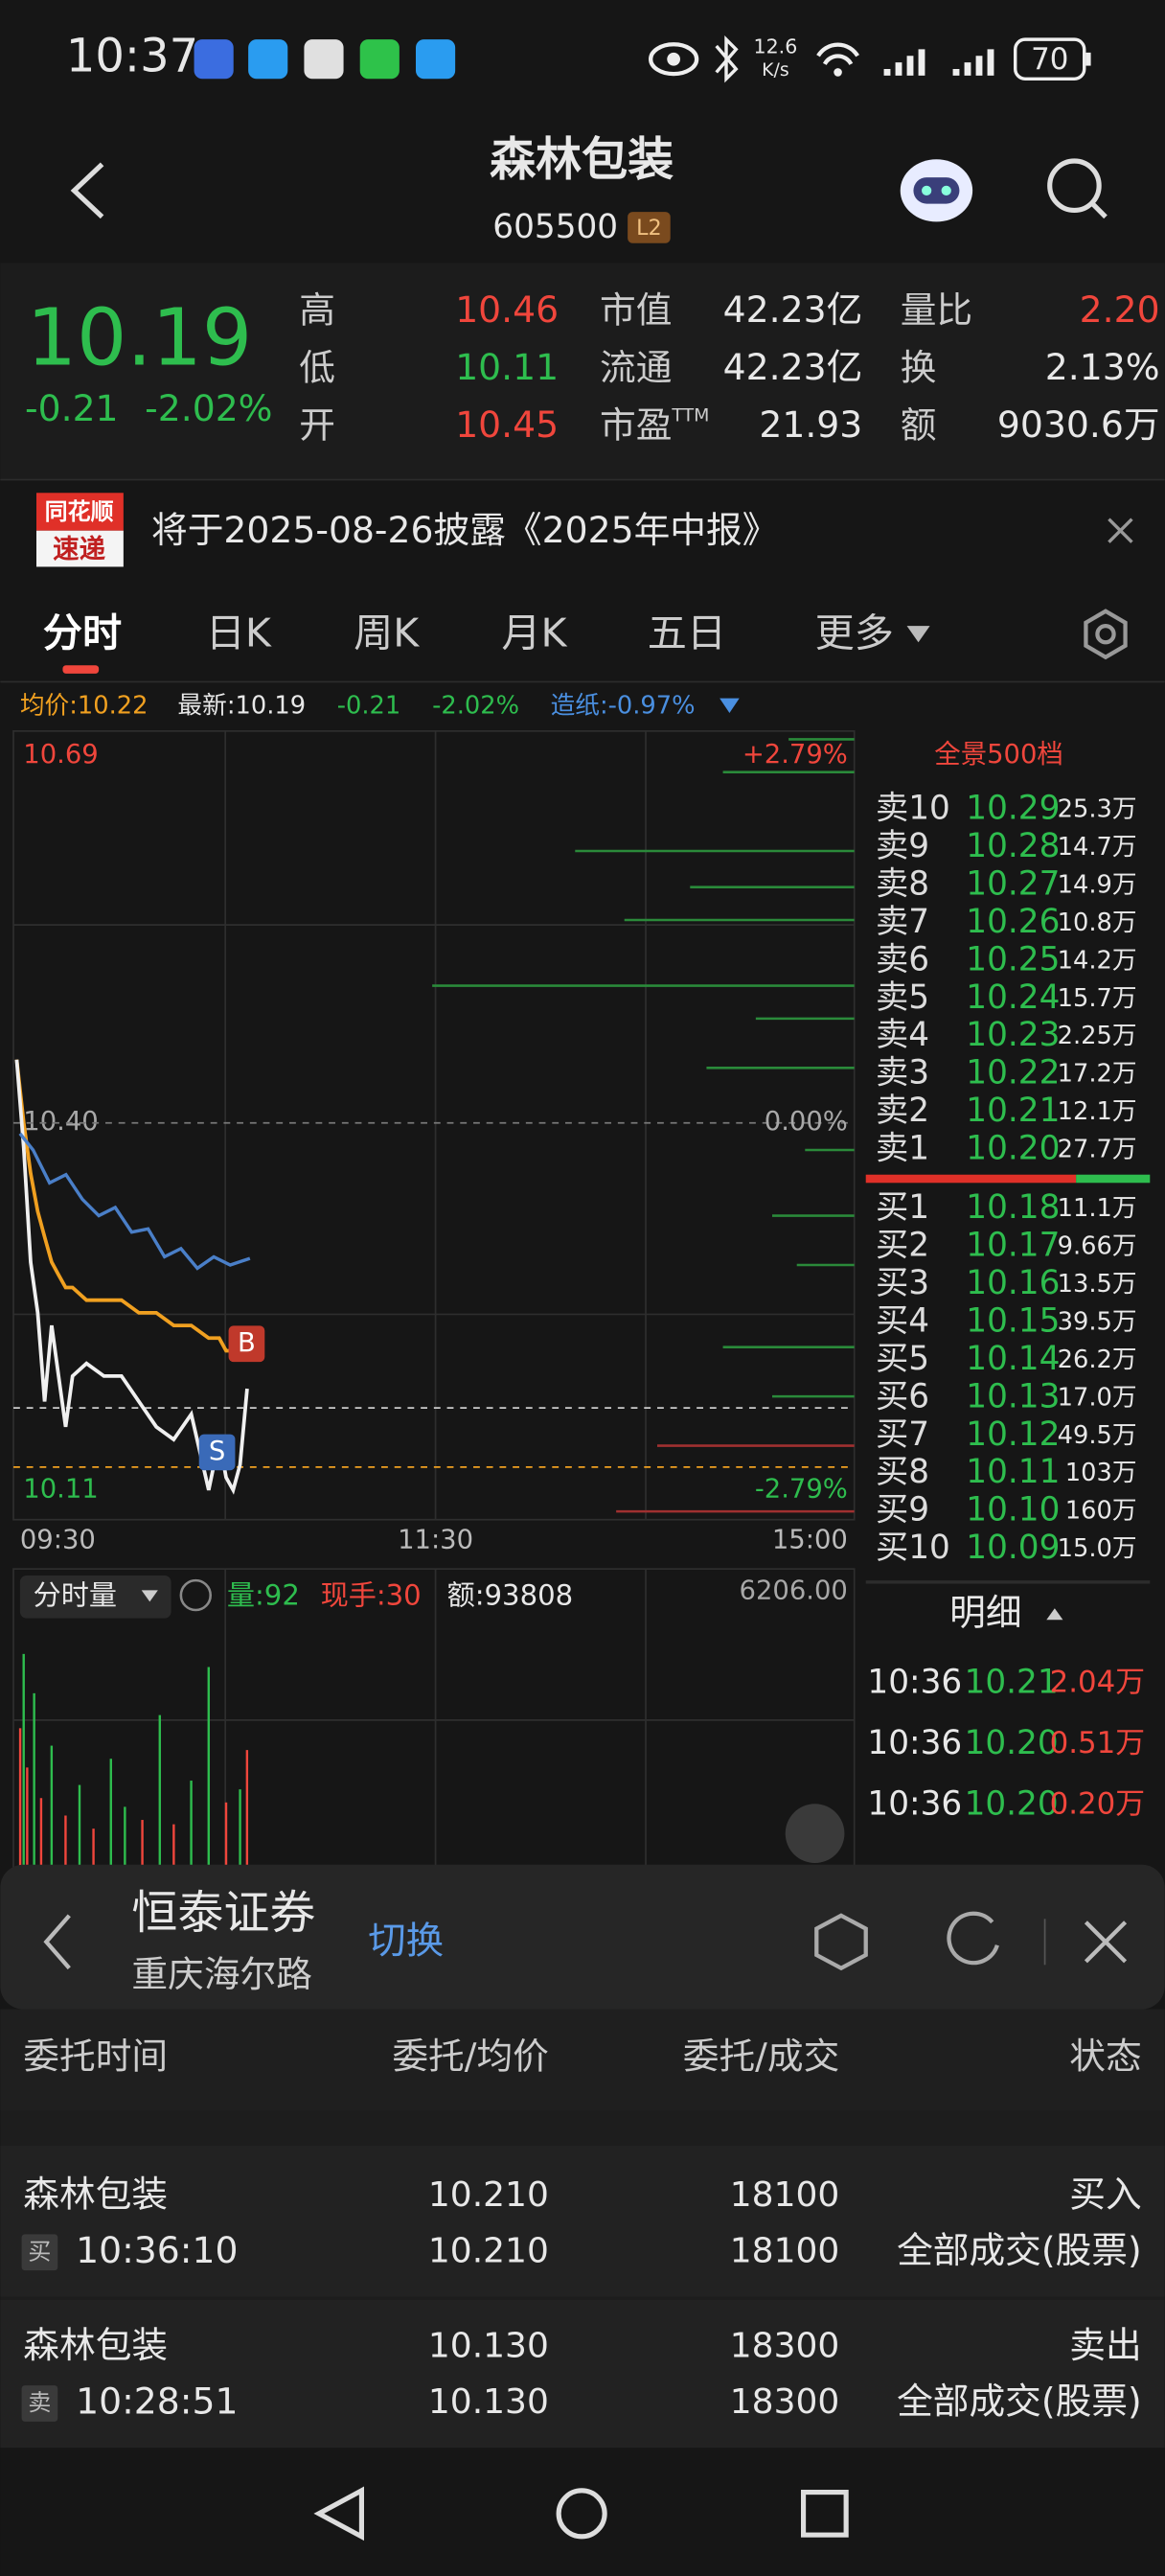  I want to click on book-volume: 15.7万, so click(1097, 998).